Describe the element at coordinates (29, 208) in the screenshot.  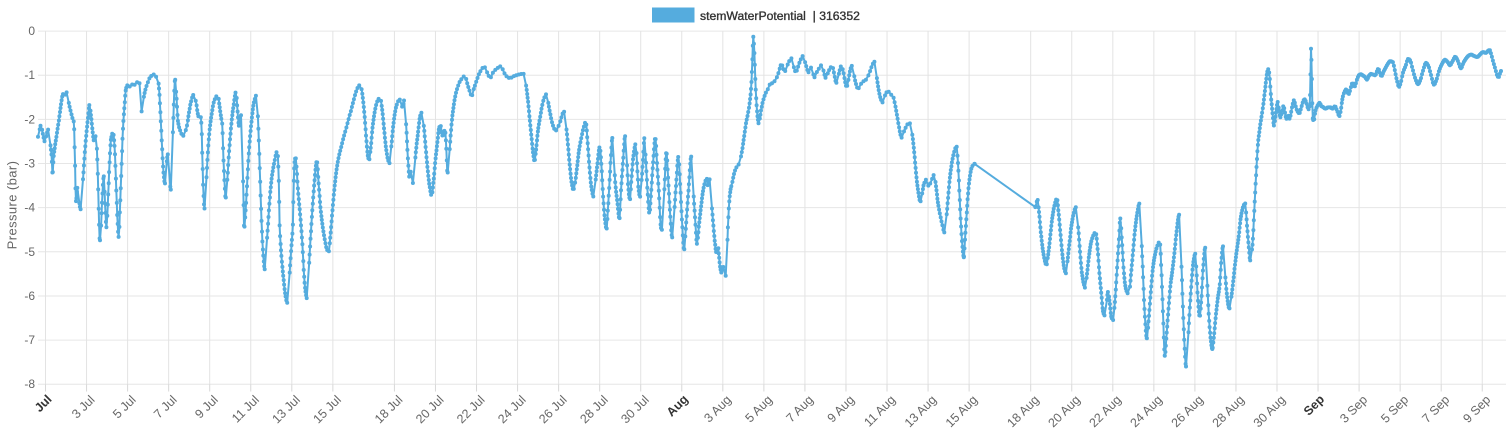
I see `svg-text: -4` at that location.